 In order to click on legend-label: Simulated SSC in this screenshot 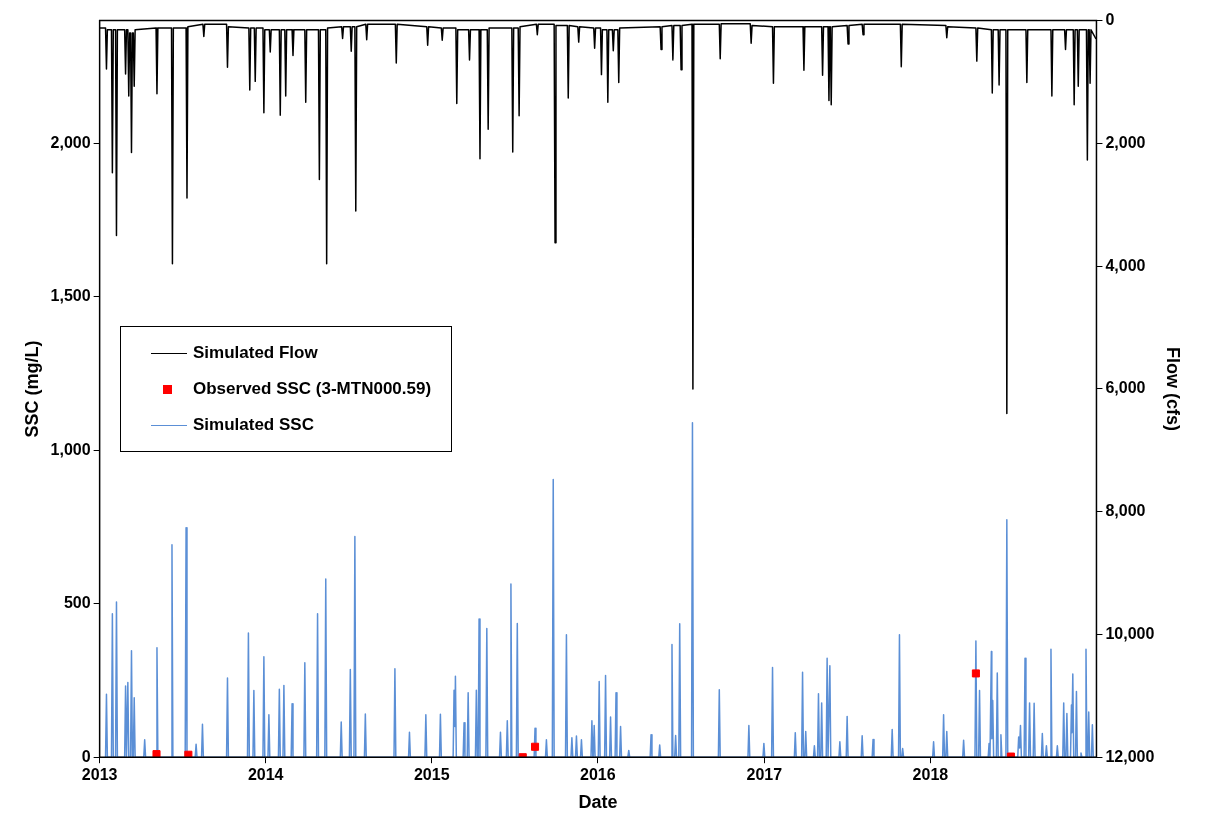, I will do `click(253, 425)`.